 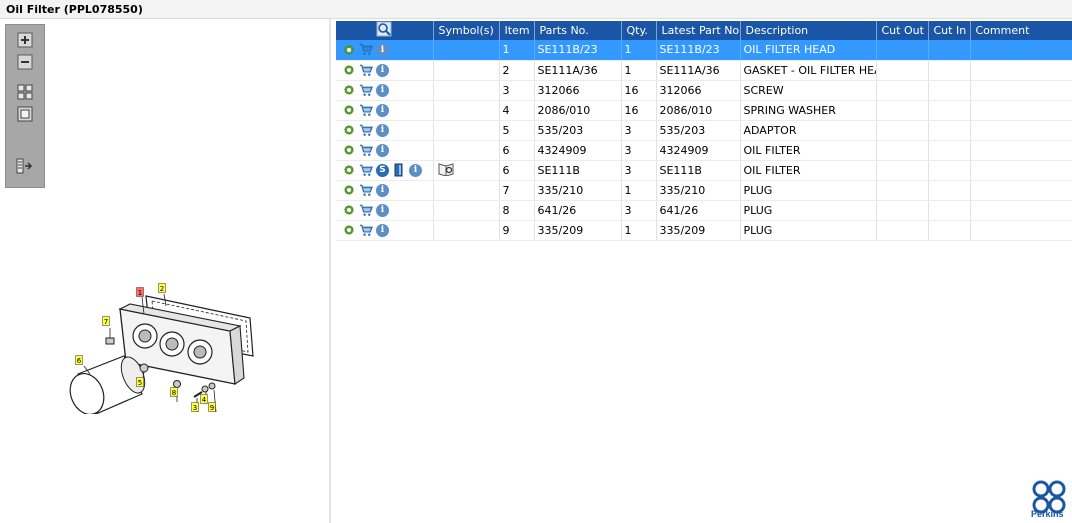 I want to click on table-row: i 9 335/209 1 335/209 PLUG, so click(x=704, y=230).